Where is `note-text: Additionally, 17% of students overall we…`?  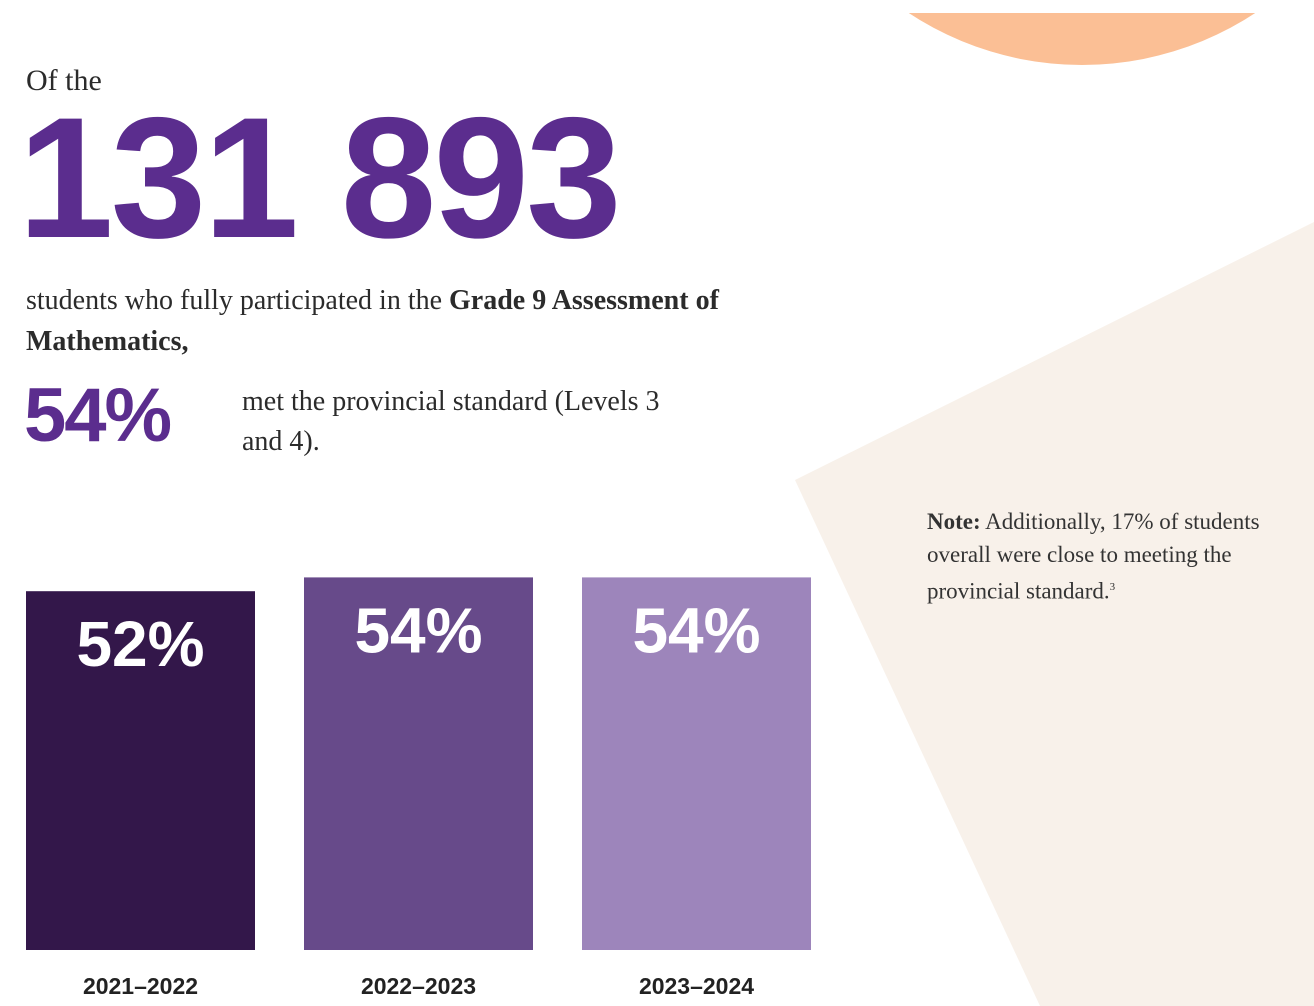 note-text: Additionally, 17% of students overall we… is located at coordinates (1093, 556).